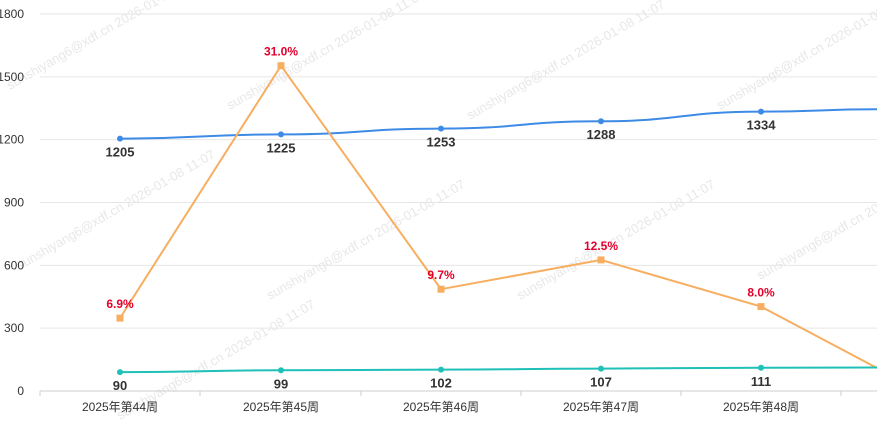 This screenshot has width=877, height=428. What do you see at coordinates (441, 407) in the screenshot?
I see `x-tick-label: 2025年第46周` at bounding box center [441, 407].